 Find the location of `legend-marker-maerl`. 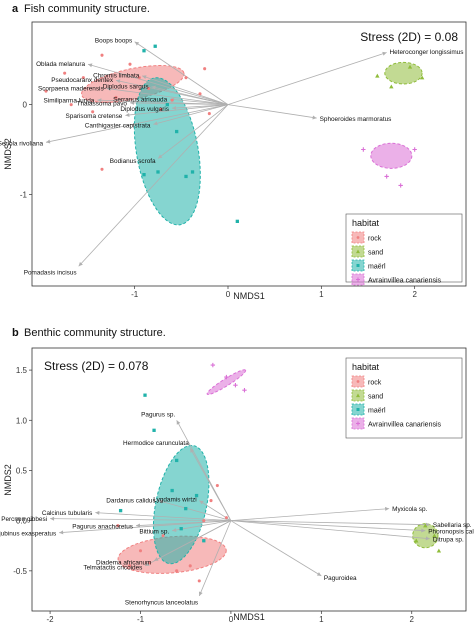

legend-marker-maerl is located at coordinates (358, 409).